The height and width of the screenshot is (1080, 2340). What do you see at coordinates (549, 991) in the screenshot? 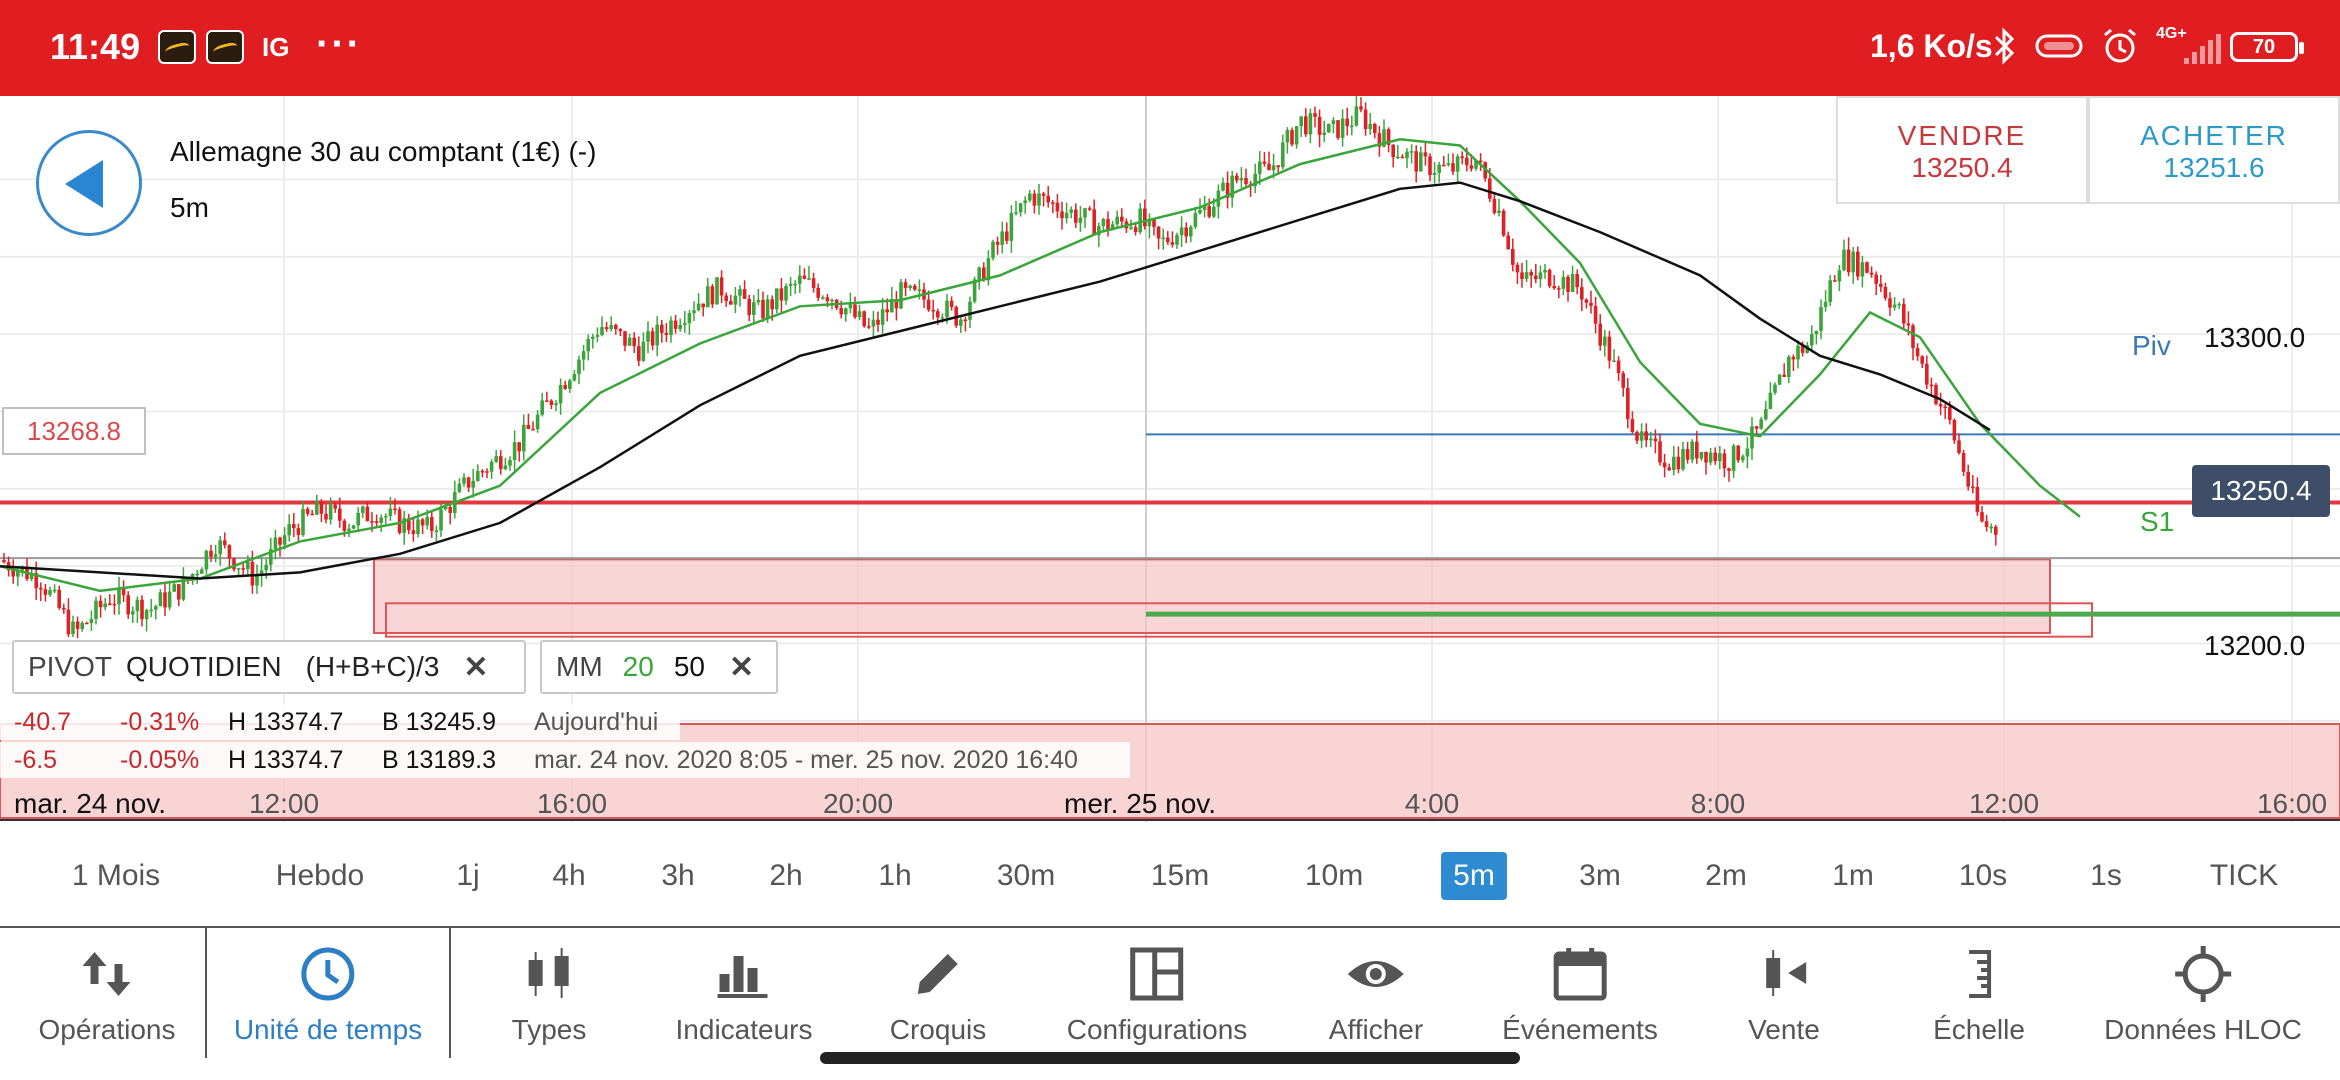
I see `toolbar-types: Types` at bounding box center [549, 991].